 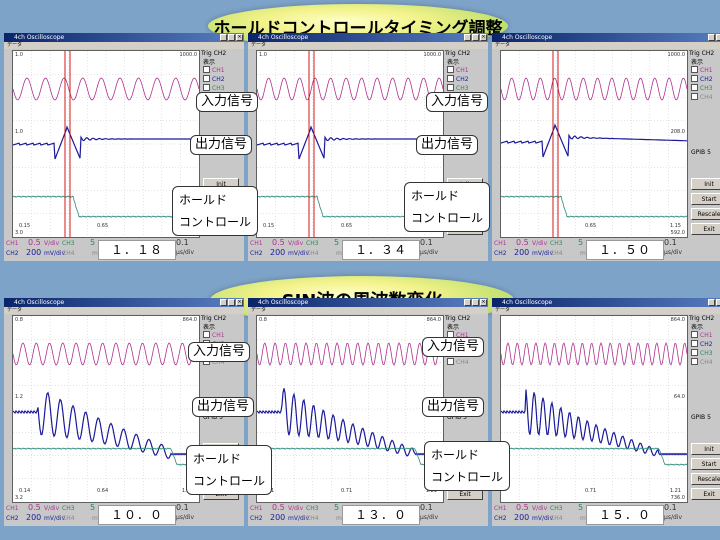 I want to click on ch2-scale: 200, so click(x=278, y=252).